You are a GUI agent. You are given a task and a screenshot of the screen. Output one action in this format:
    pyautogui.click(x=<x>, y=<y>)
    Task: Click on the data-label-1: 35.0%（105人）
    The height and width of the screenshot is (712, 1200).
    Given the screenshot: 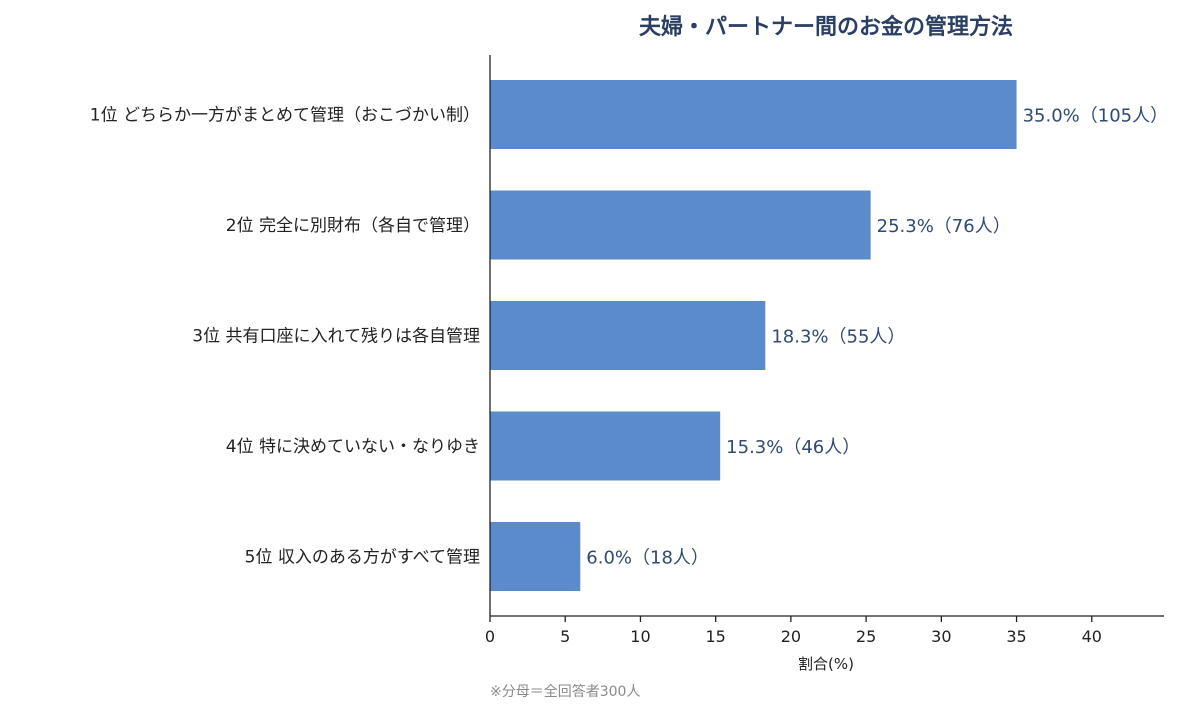 What is the action you would take?
    pyautogui.click(x=1096, y=116)
    